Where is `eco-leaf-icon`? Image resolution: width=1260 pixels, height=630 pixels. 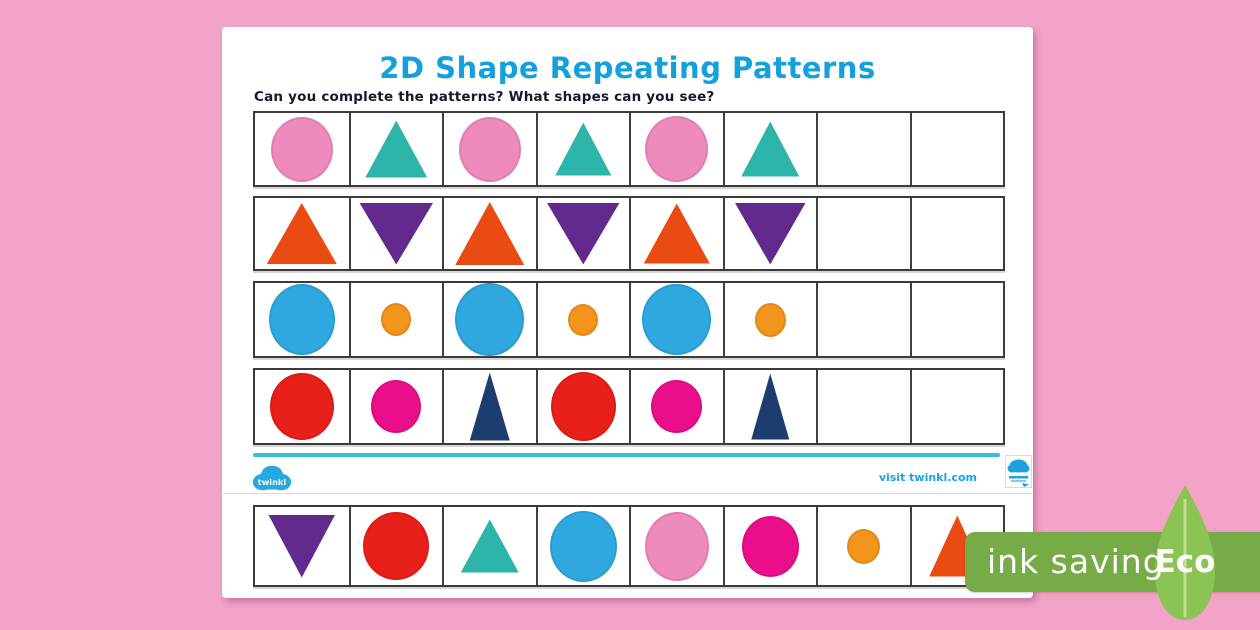
eco-leaf-icon is located at coordinates (1185, 552).